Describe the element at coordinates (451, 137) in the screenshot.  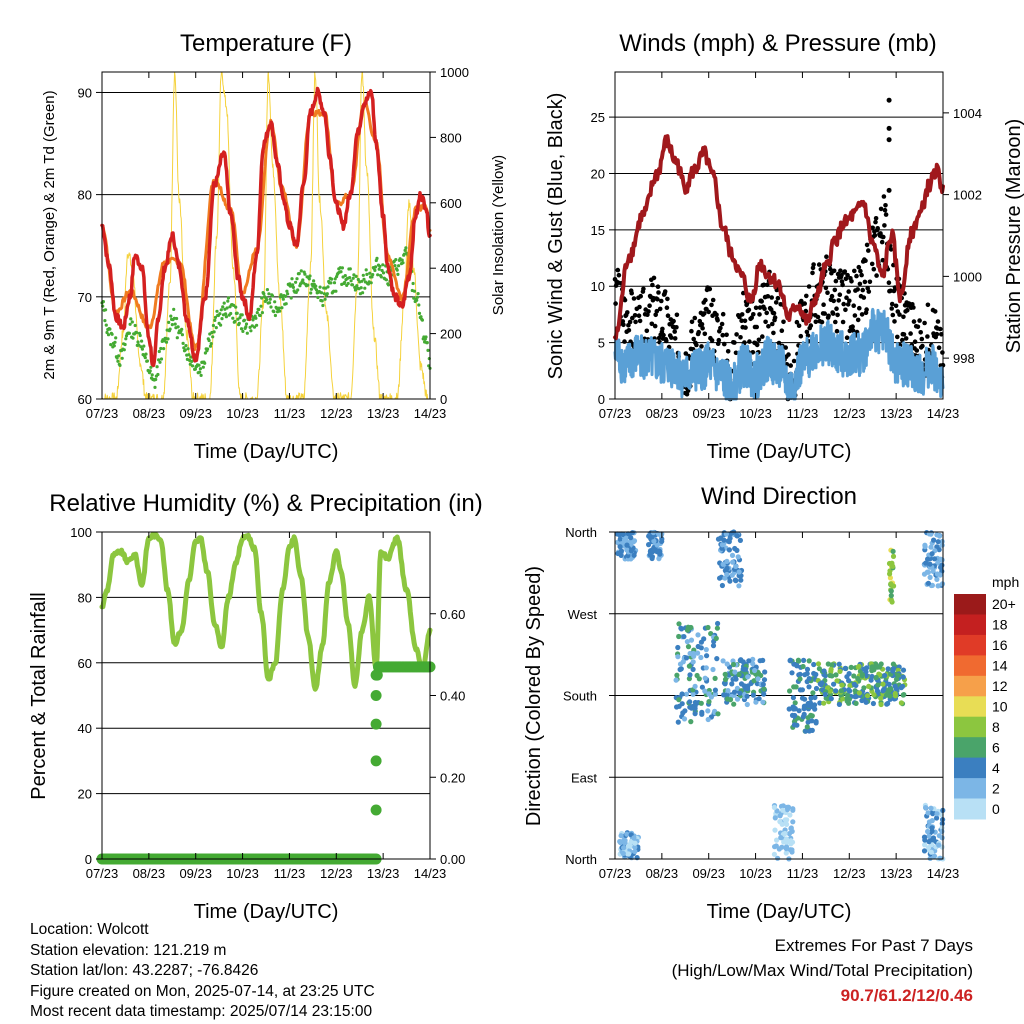
I see `y2-tick-label: 800` at that location.